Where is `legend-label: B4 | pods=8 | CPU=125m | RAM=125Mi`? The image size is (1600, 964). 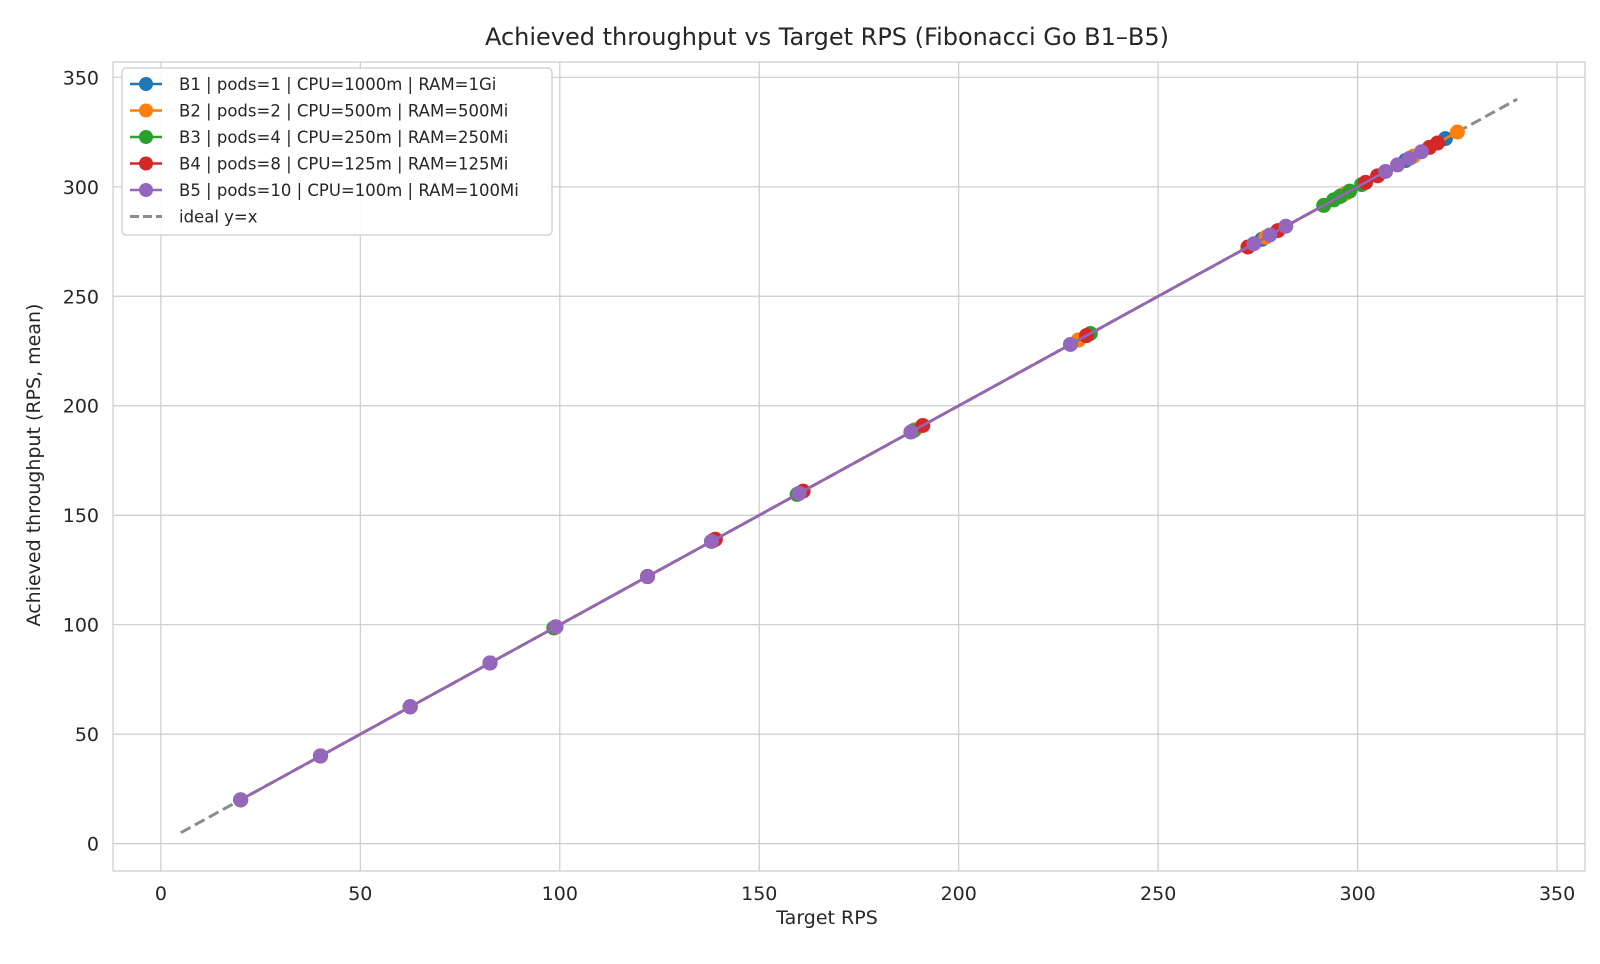 legend-label: B4 | pods=8 | CPU=125m | RAM=125Mi is located at coordinates (343, 164).